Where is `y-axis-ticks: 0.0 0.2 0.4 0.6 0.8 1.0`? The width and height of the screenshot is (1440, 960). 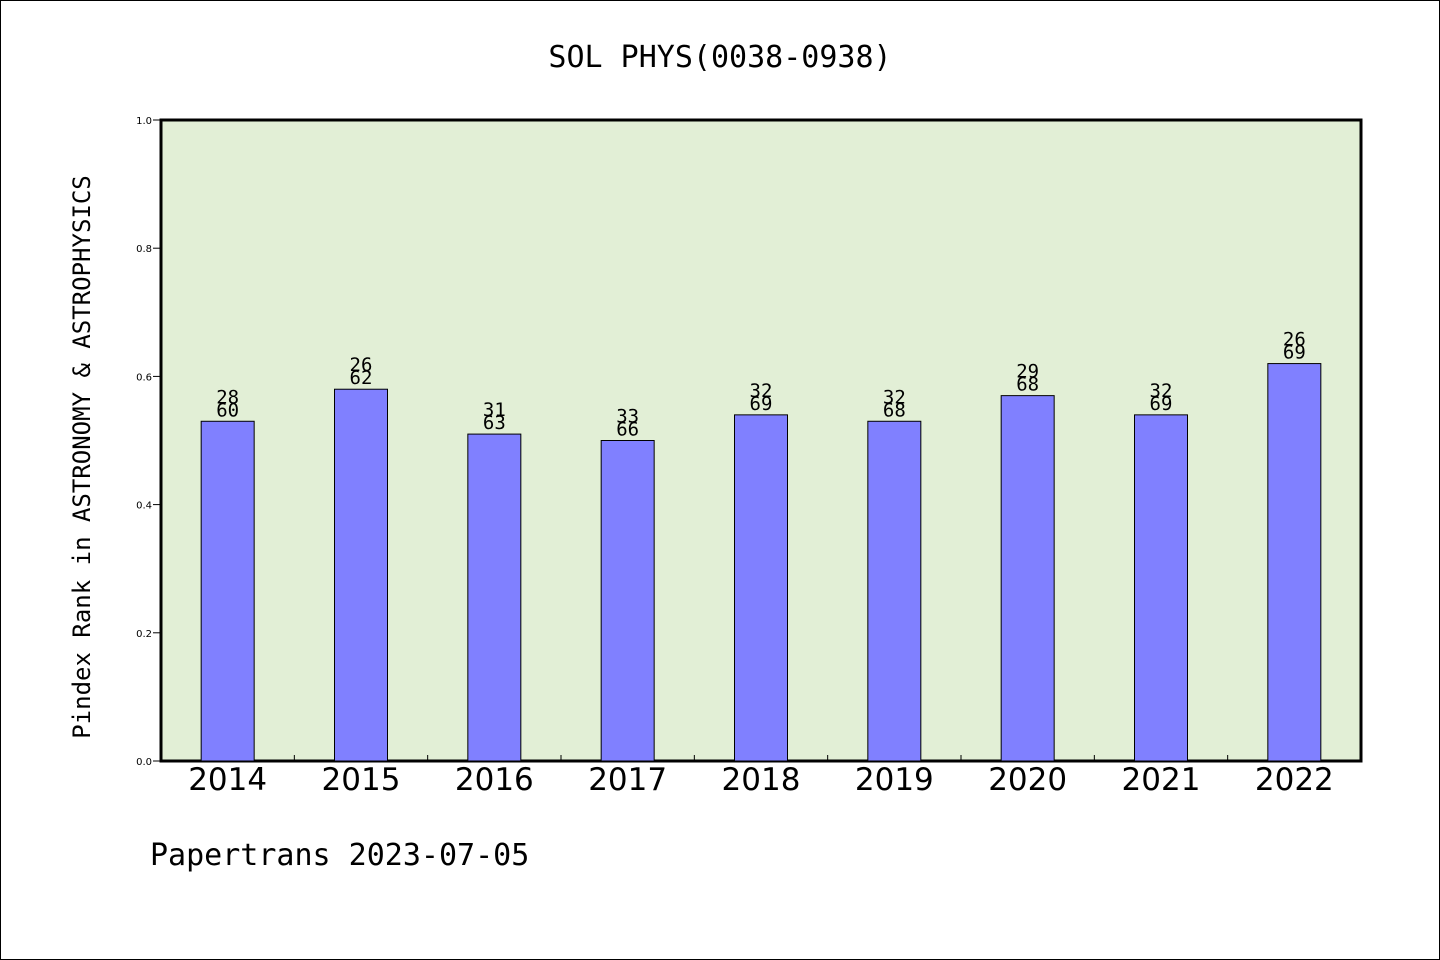 y-axis-ticks: 0.0 0.2 0.4 0.6 0.8 1.0 is located at coordinates (148, 442).